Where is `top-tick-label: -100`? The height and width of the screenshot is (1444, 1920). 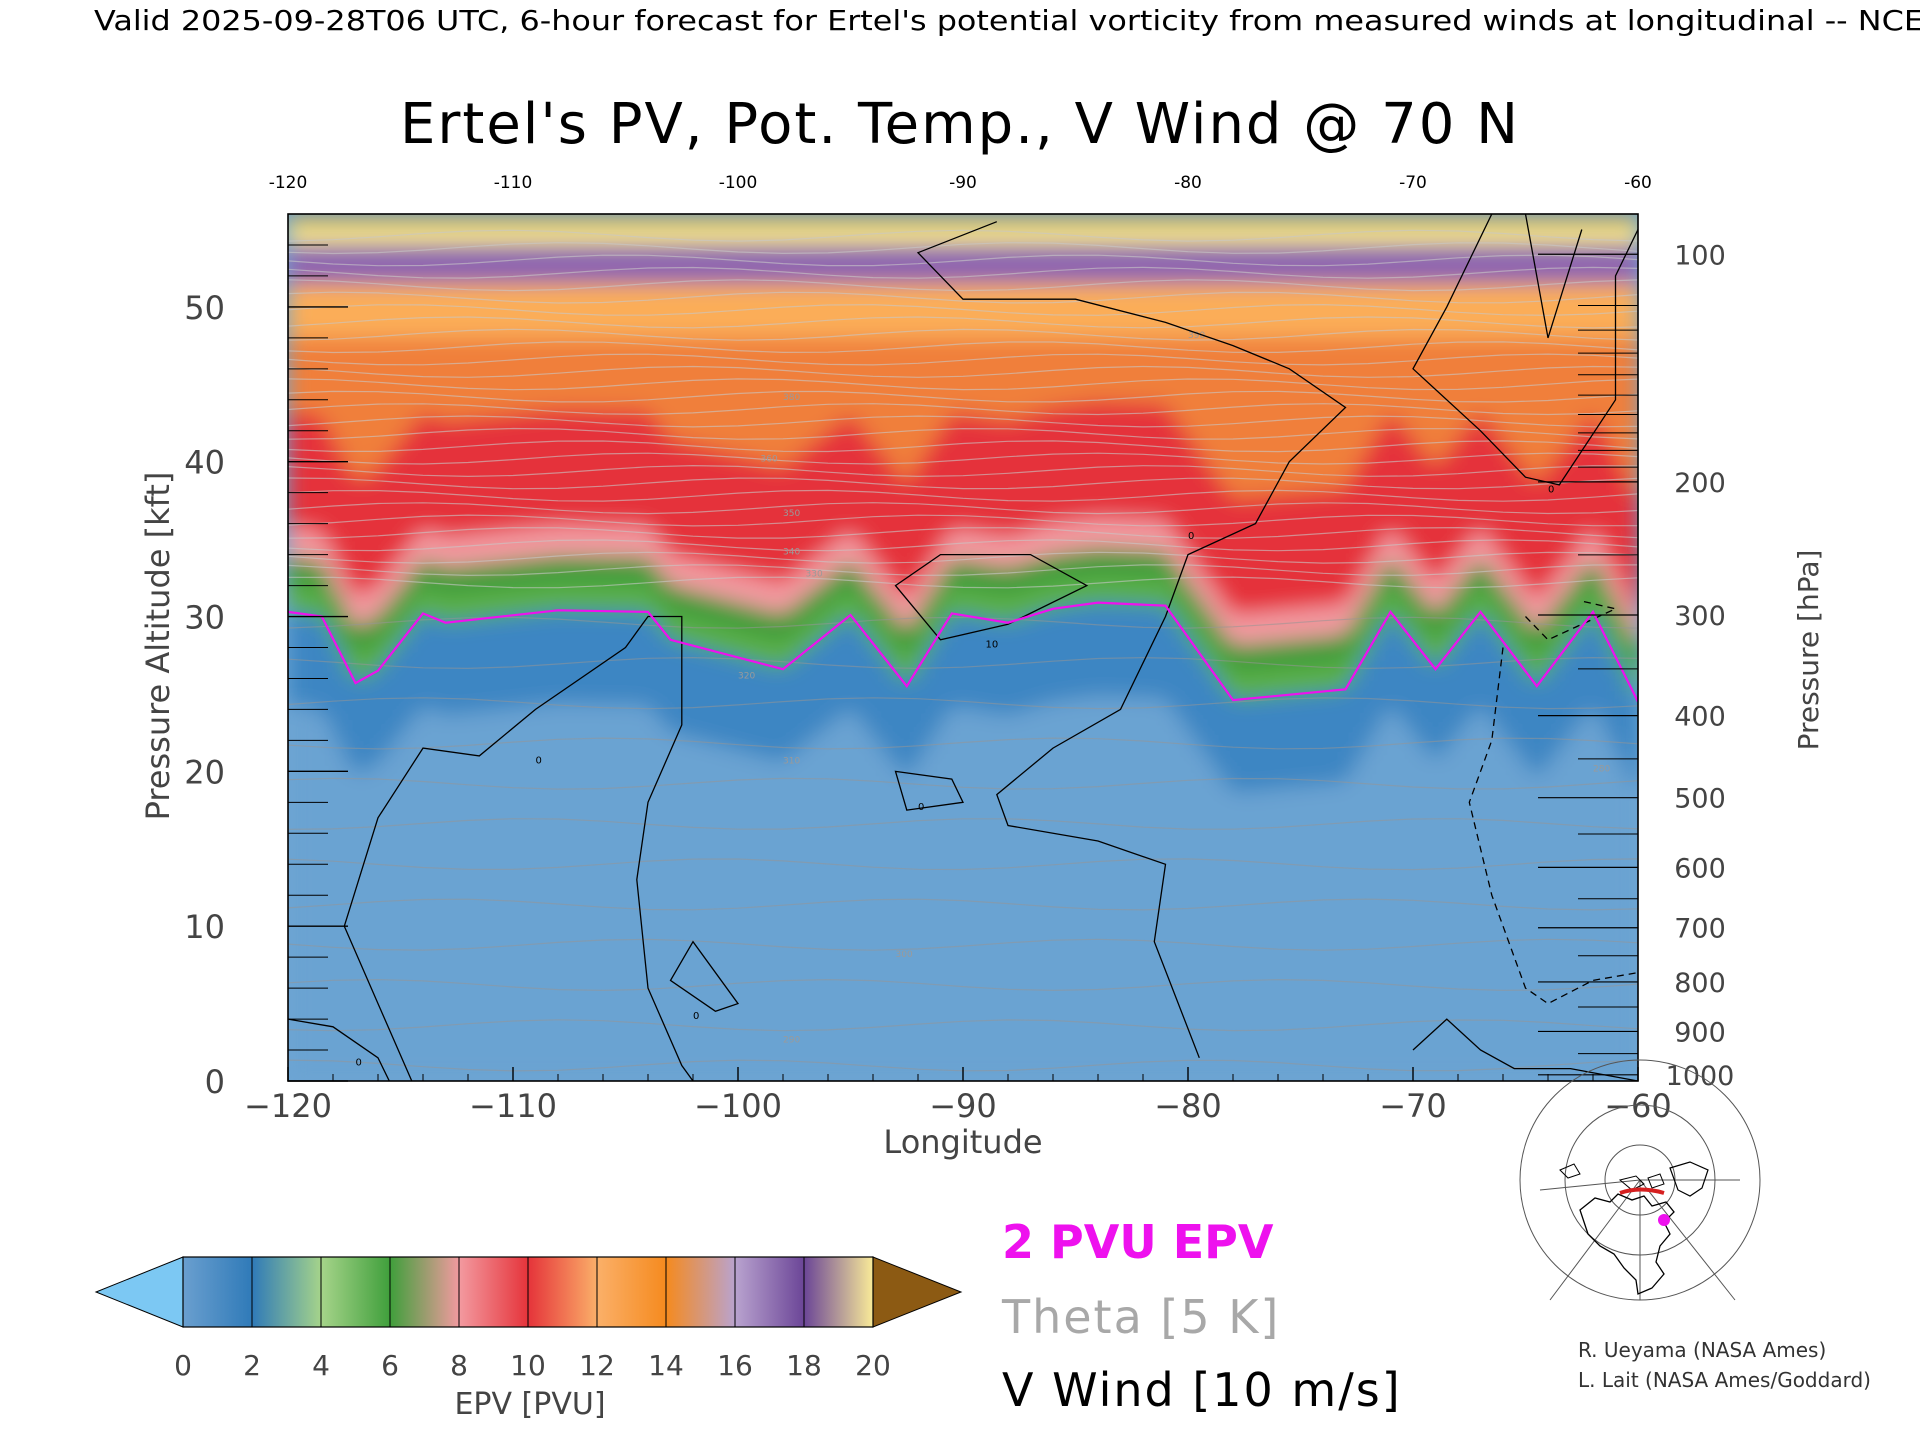 top-tick-label: -100 is located at coordinates (738, 183).